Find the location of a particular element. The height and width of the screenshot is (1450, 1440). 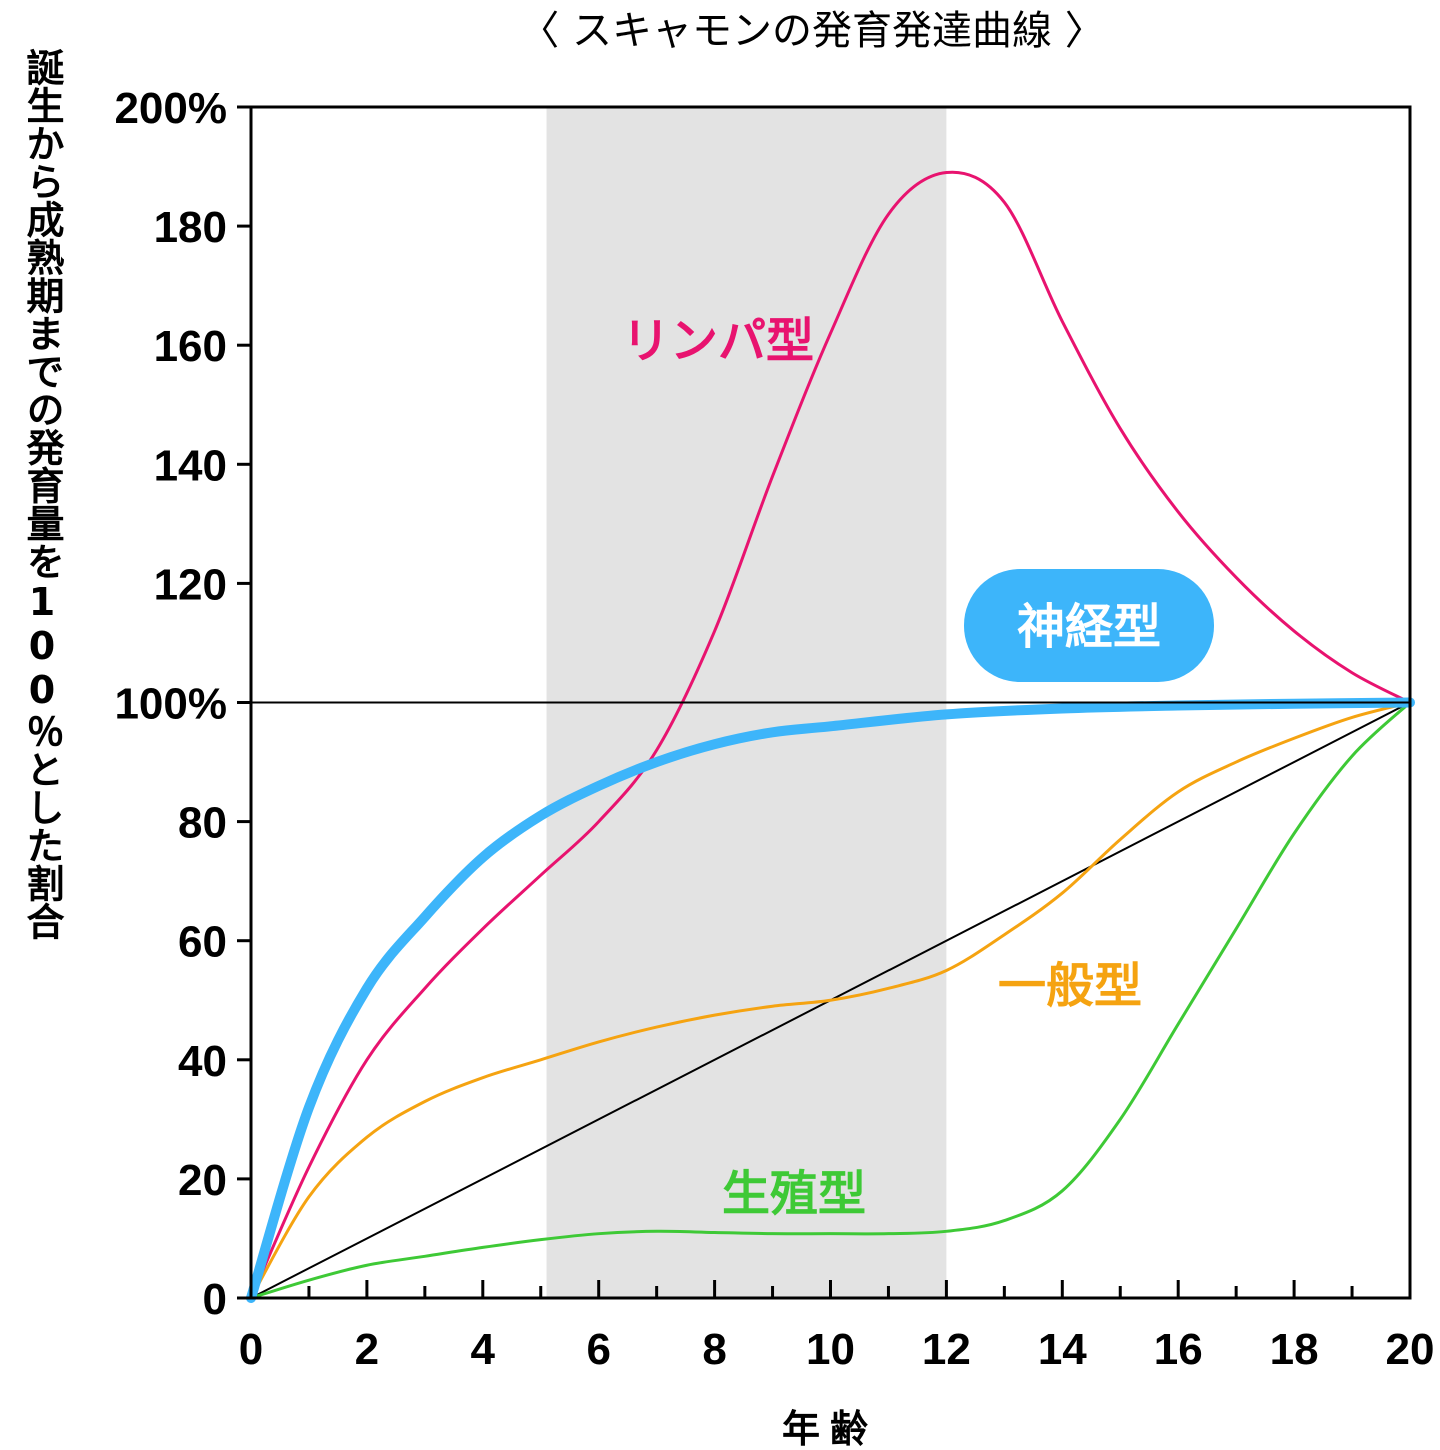

x-tick-label: 2 is located at coordinates (367, 1349).